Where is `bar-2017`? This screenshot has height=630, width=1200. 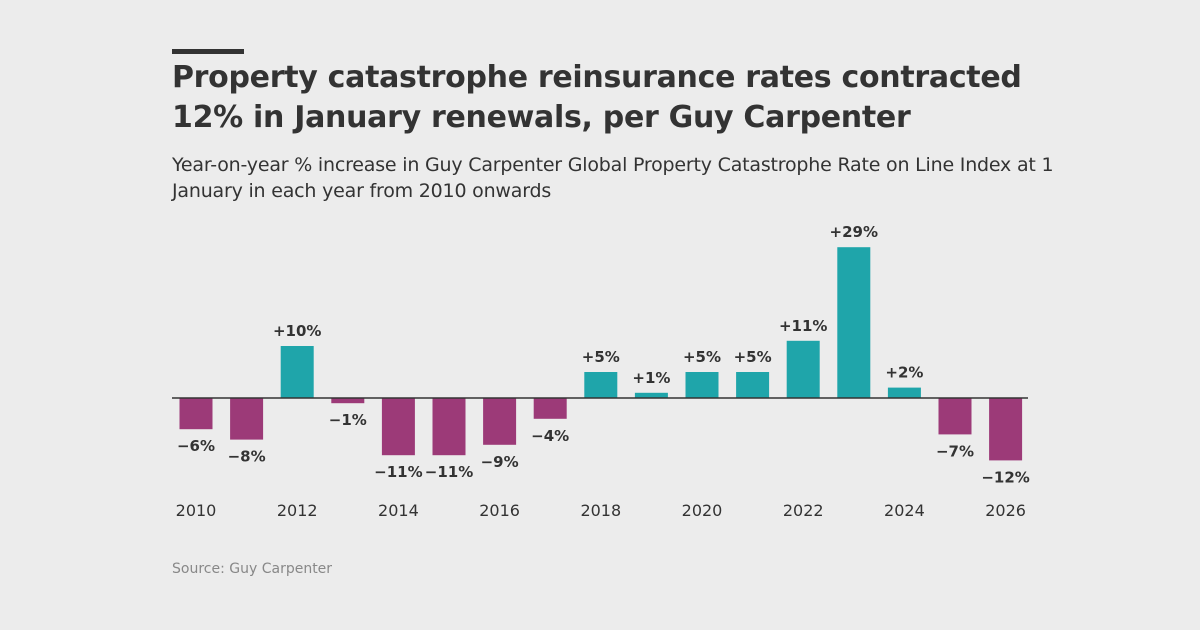
bar-2017 is located at coordinates (550, 408).